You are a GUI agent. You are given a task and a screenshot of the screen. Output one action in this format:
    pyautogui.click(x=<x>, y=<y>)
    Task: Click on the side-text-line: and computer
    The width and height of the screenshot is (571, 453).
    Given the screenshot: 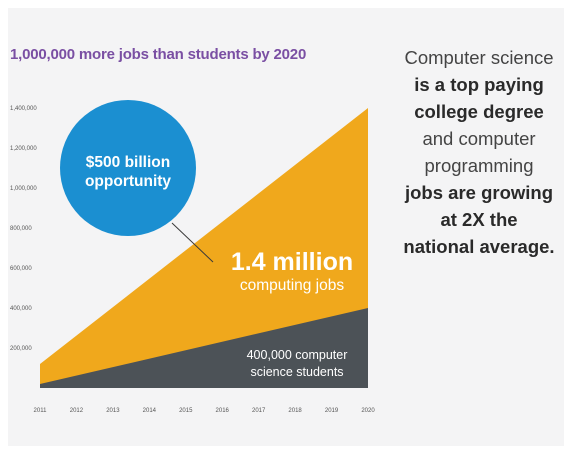 What is the action you would take?
    pyautogui.click(x=479, y=138)
    